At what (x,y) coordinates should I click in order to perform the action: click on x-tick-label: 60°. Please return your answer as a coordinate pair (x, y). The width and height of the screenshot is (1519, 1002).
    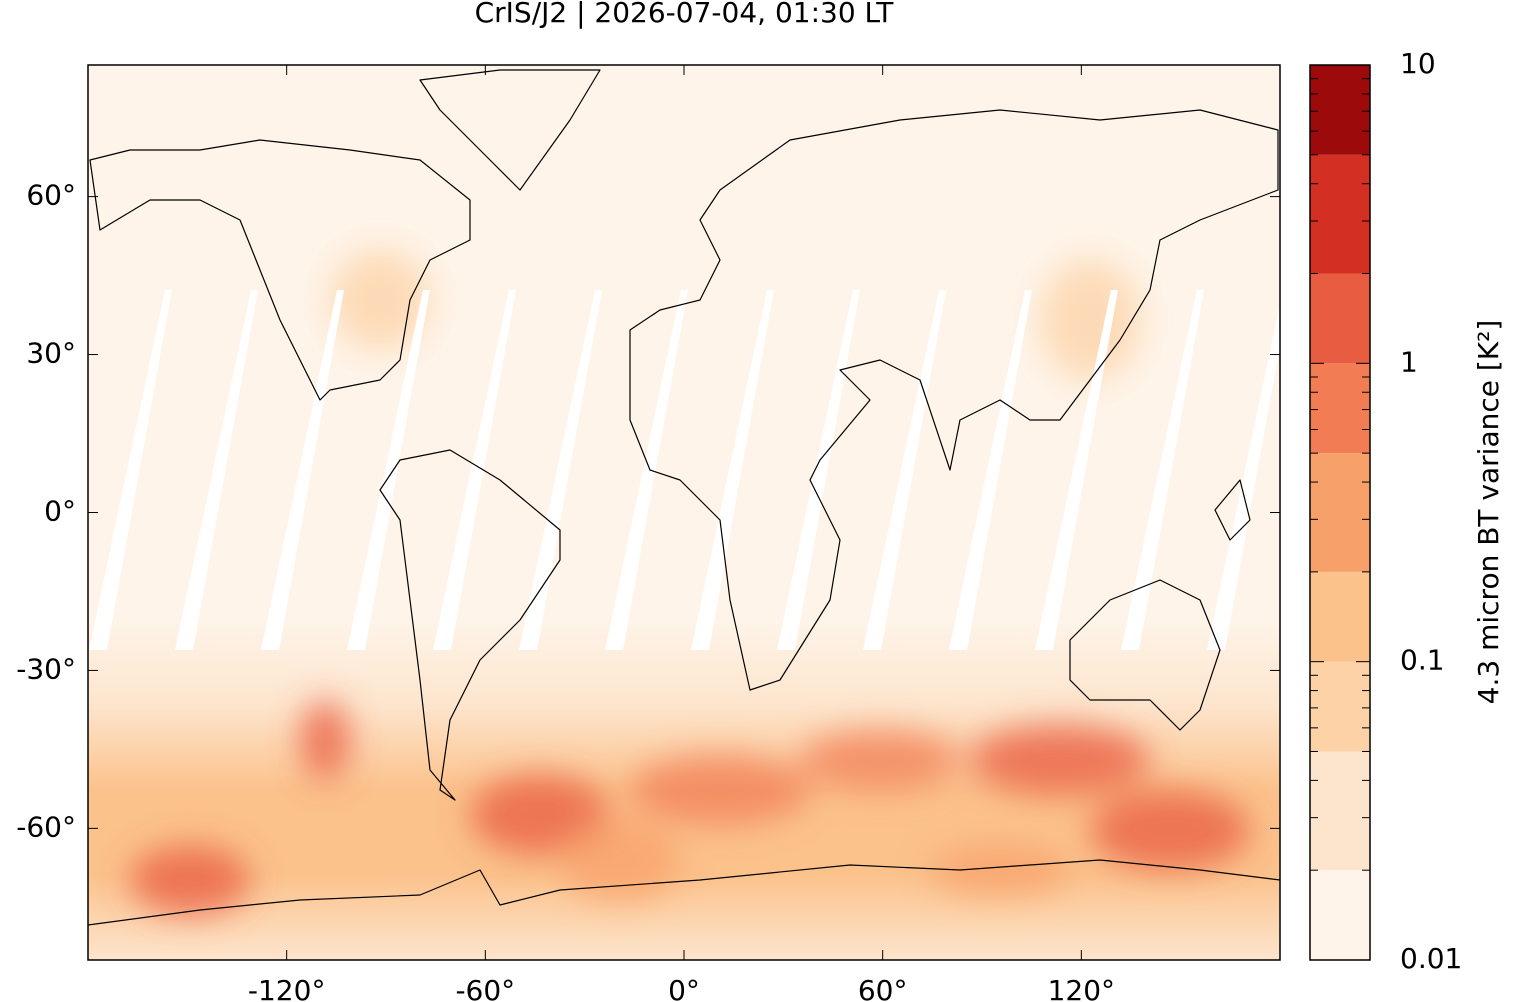
    Looking at the image, I should click on (883, 988).